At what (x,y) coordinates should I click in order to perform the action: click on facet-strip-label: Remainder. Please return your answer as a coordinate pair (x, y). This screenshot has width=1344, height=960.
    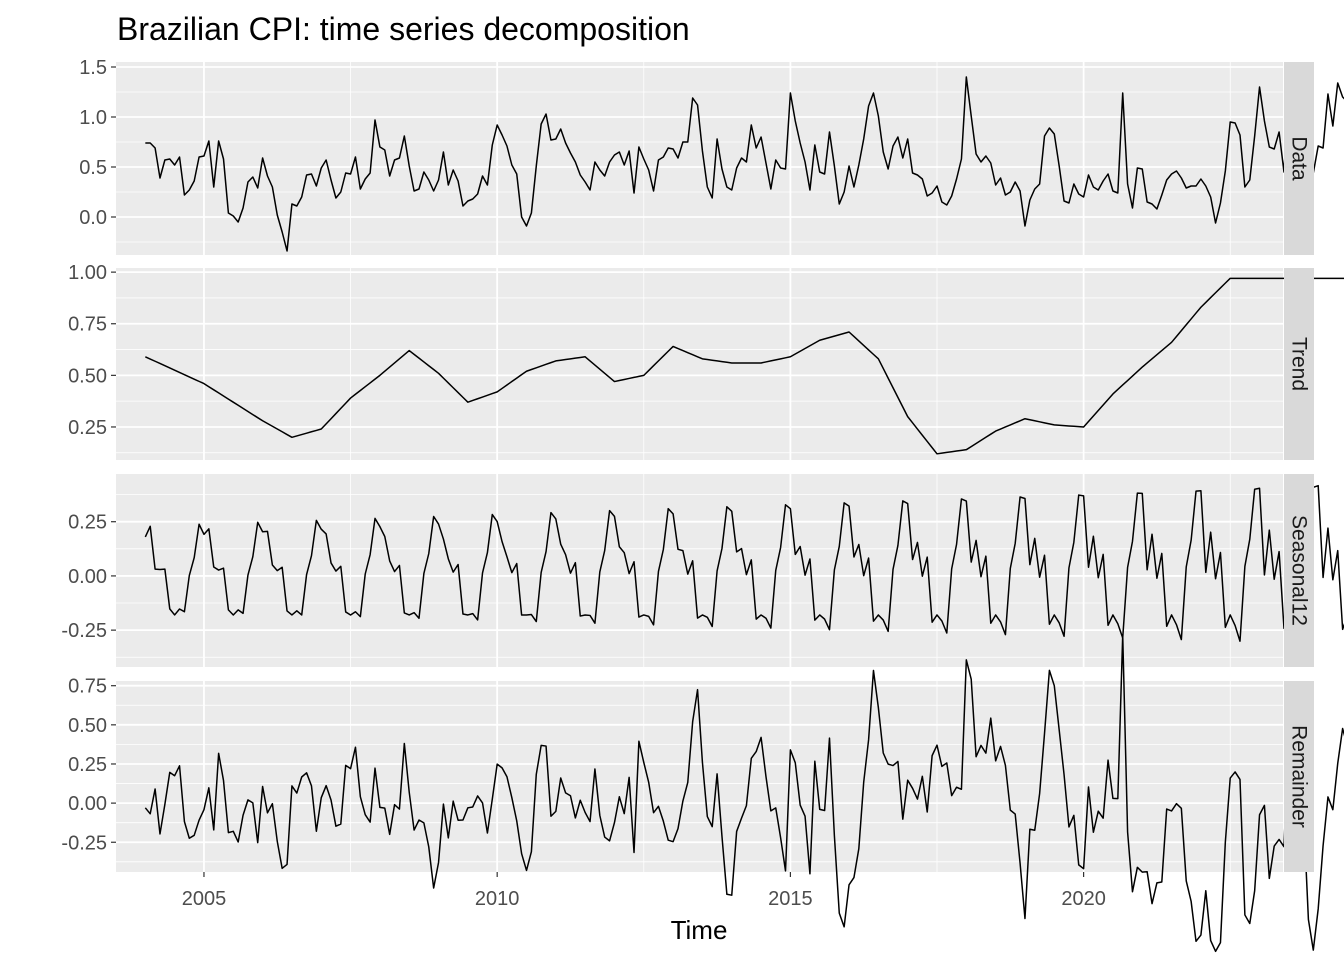
    Looking at the image, I should click on (1299, 776).